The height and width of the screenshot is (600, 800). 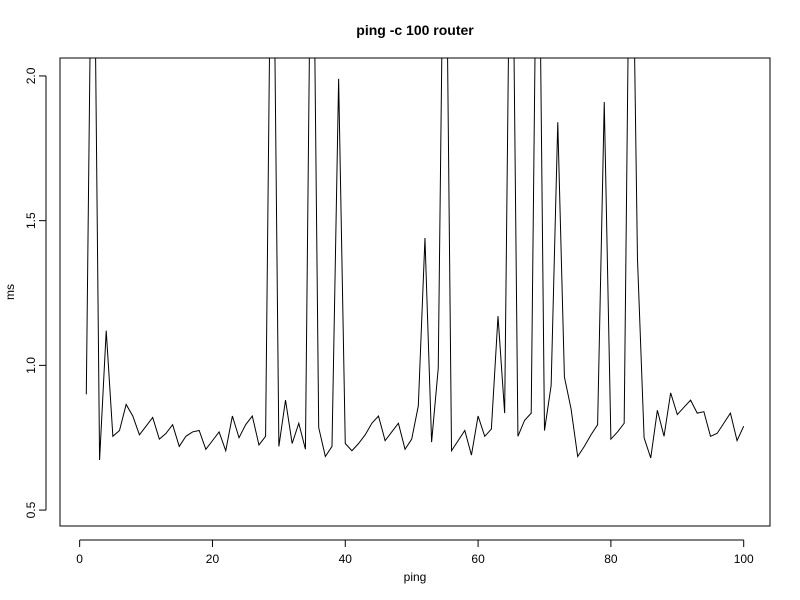 What do you see at coordinates (346, 559) in the screenshot?
I see `x-tick-label: 40` at bounding box center [346, 559].